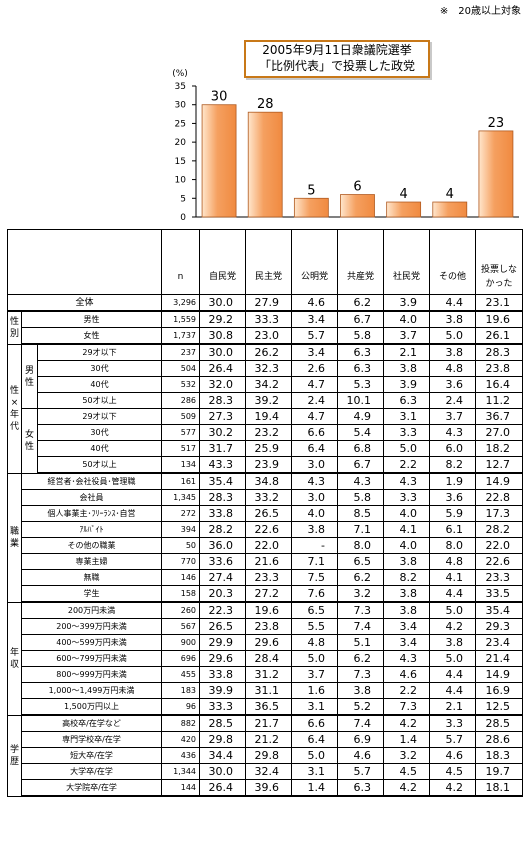 This screenshot has width=529, height=848. I want to click on row-label: 短大卒/在学, so click(91, 755).